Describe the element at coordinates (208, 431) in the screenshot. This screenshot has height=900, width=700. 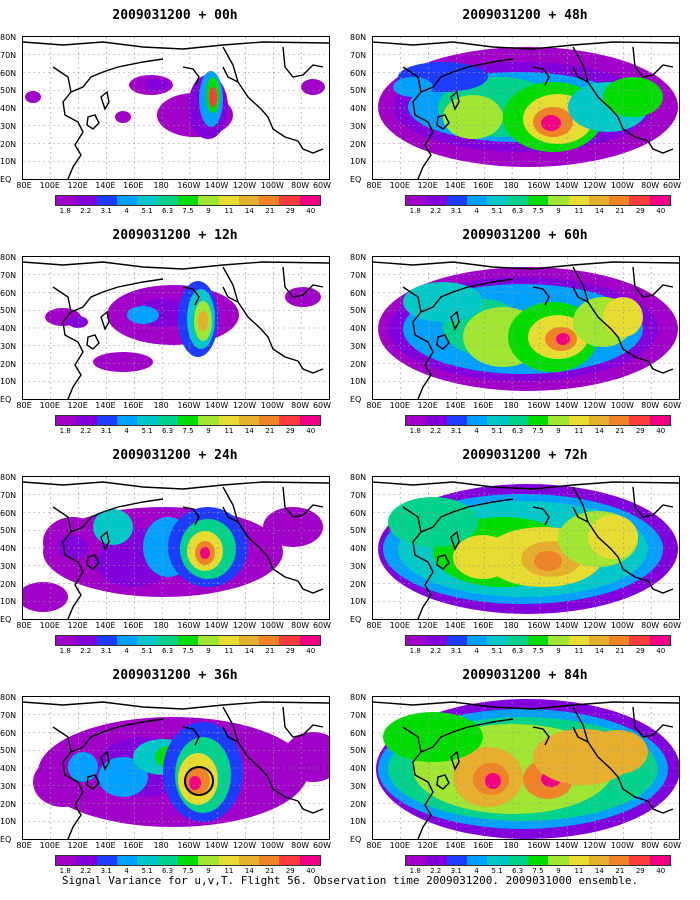
I see `colorbar-label: 9` at that location.